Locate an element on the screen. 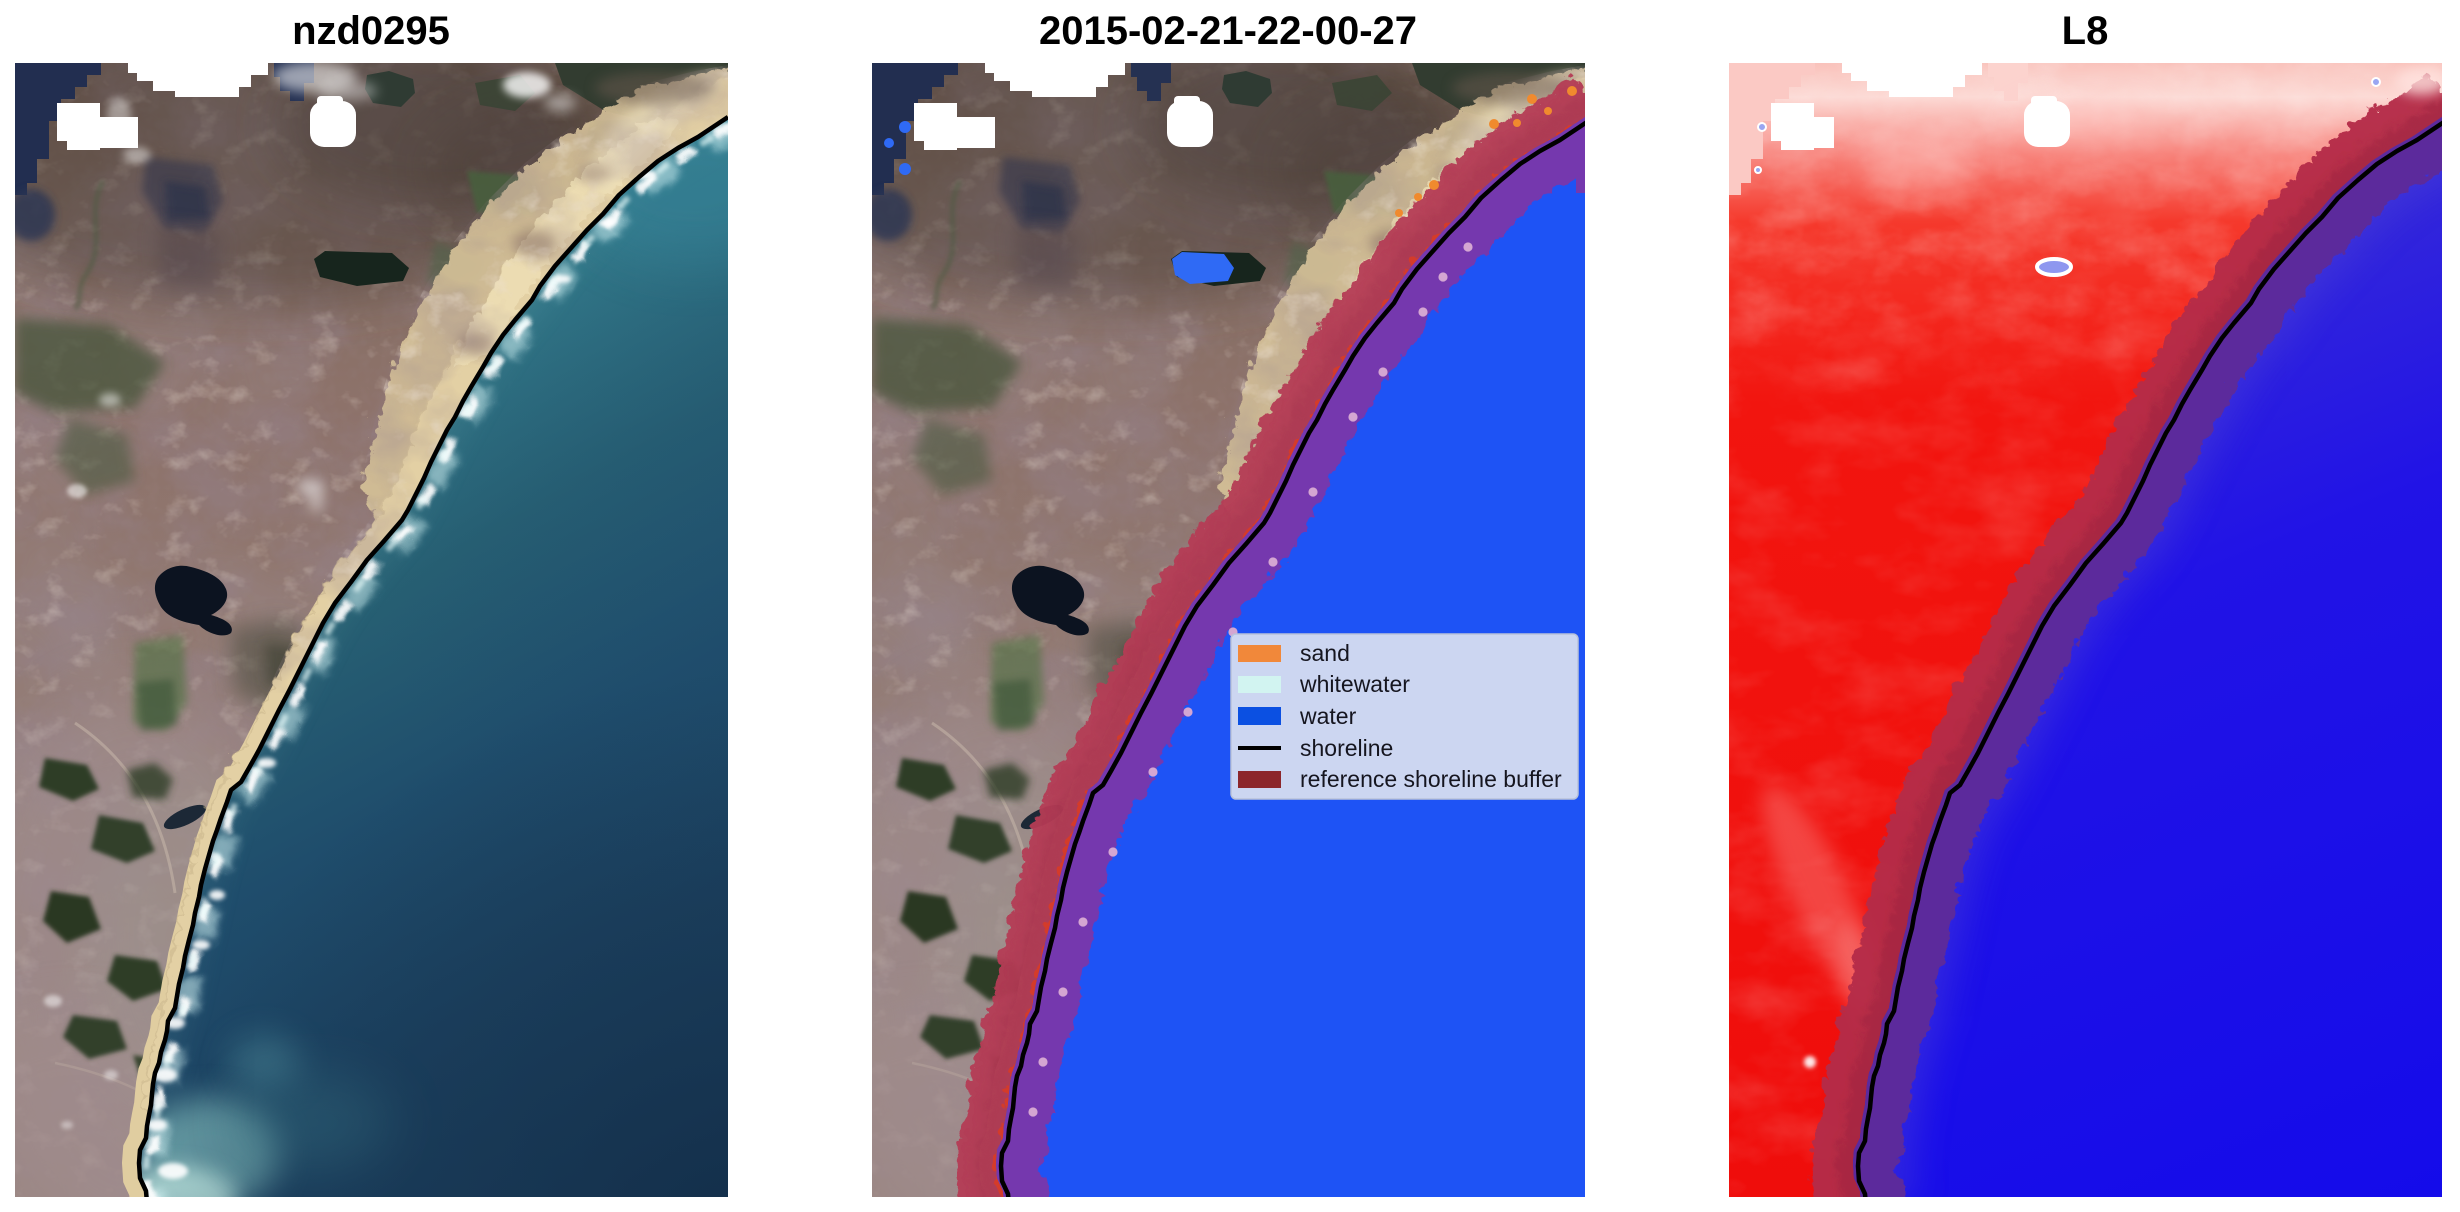 The image size is (2460, 1212). svg-text: nzd0295 is located at coordinates (371, 31).